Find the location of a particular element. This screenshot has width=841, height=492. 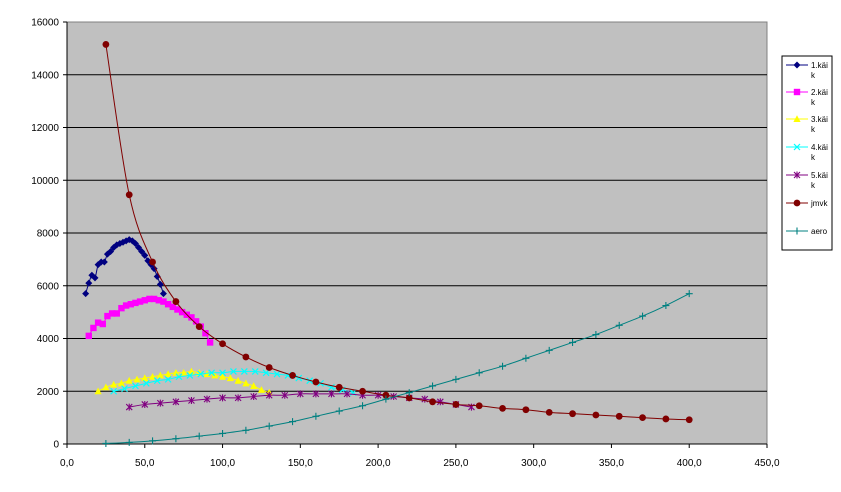

series-2-k-ik is located at coordinates (149, 320).